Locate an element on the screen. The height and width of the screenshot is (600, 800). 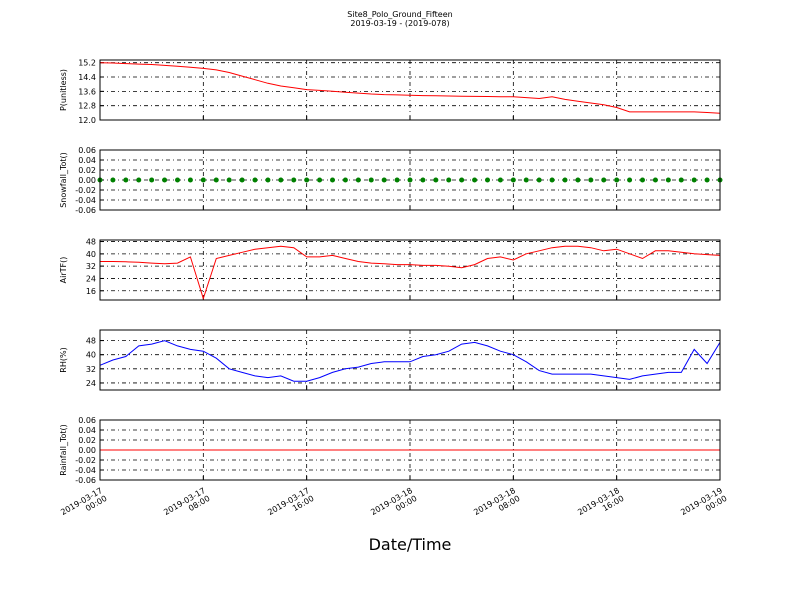
y-axis-label: AirTF() is located at coordinates (63, 270).